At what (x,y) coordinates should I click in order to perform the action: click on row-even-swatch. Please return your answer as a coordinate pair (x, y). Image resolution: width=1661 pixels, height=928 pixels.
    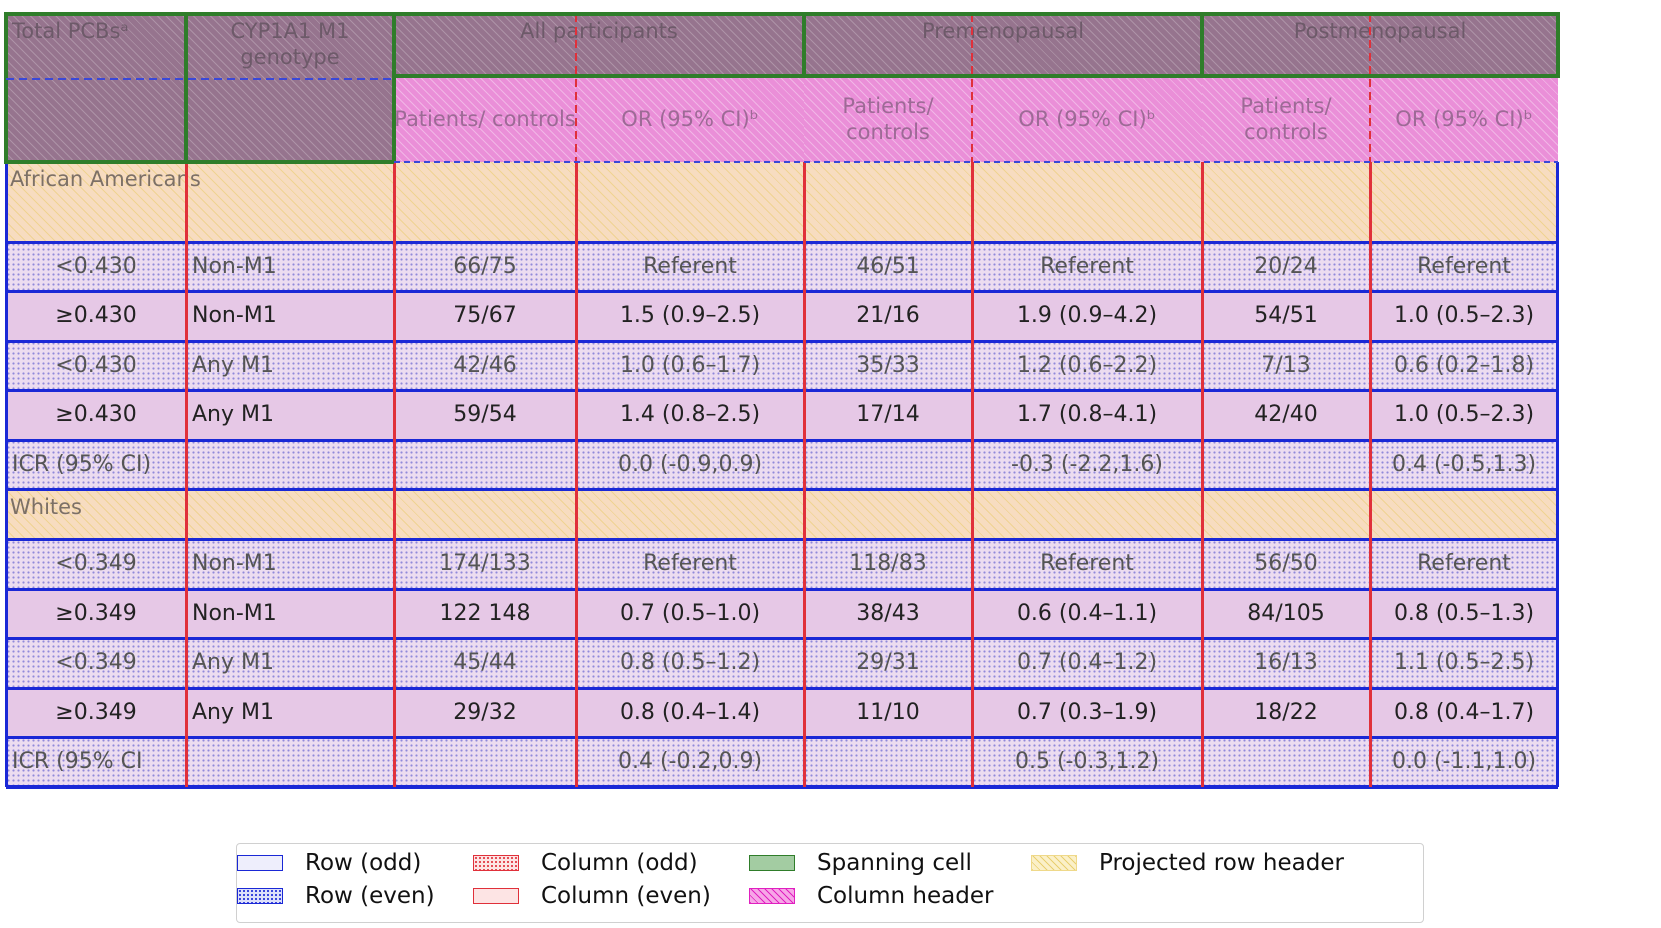
    Looking at the image, I should click on (260, 896).